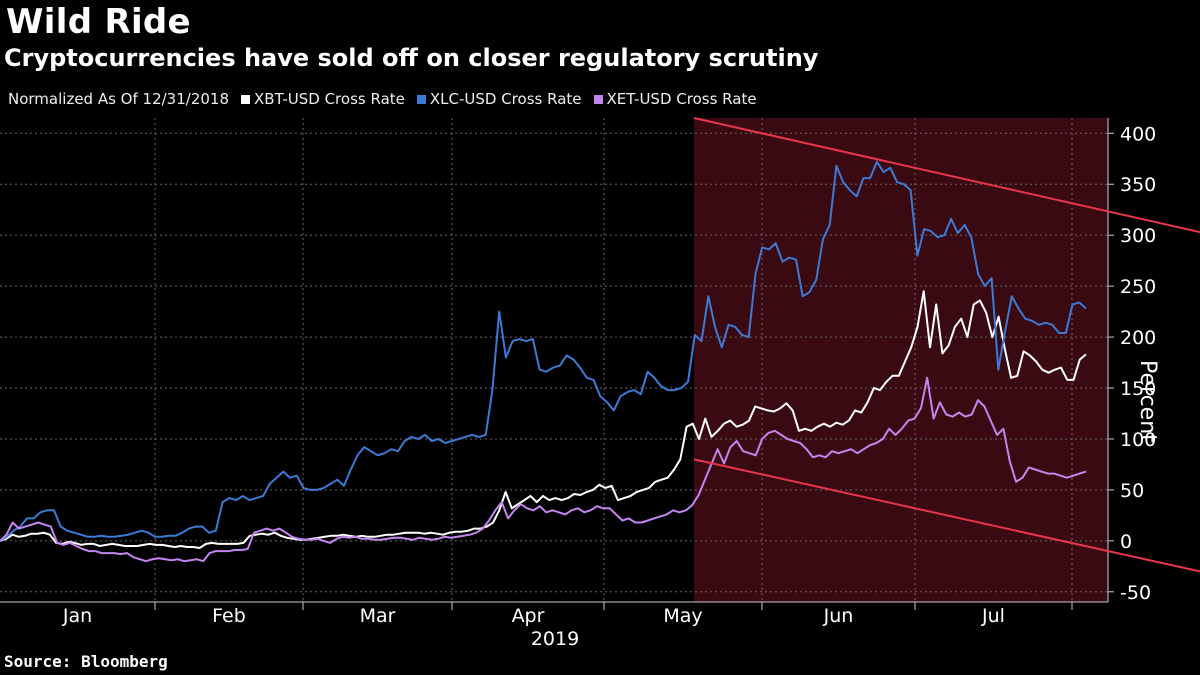  What do you see at coordinates (1138, 185) in the screenshot?
I see `y-tick-label: 350` at bounding box center [1138, 185].